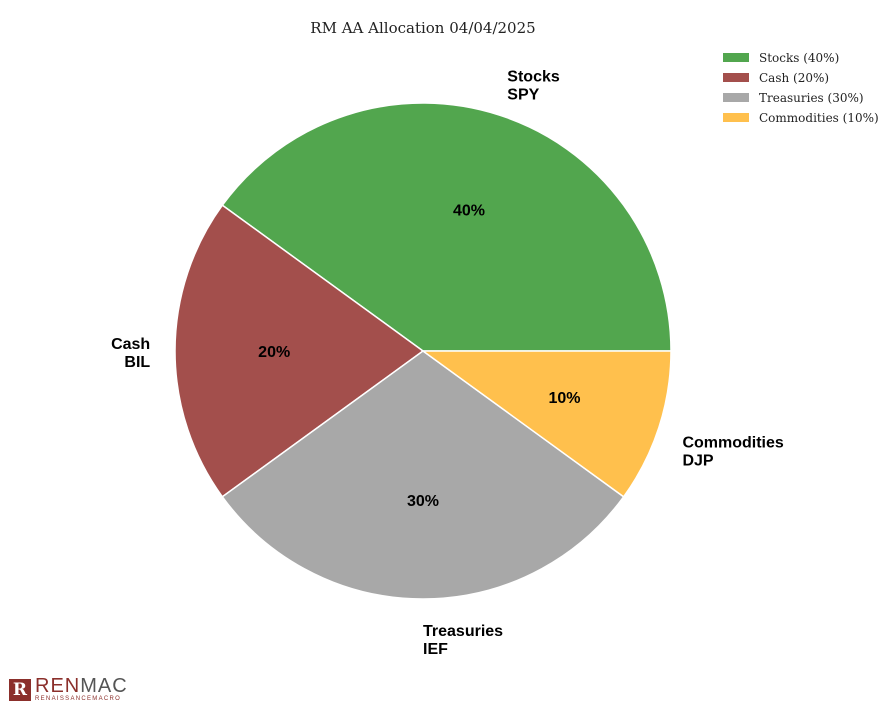 This screenshot has height=710, width=892. What do you see at coordinates (533, 77) in the screenshot?
I see `slice-name: Stocks` at bounding box center [533, 77].